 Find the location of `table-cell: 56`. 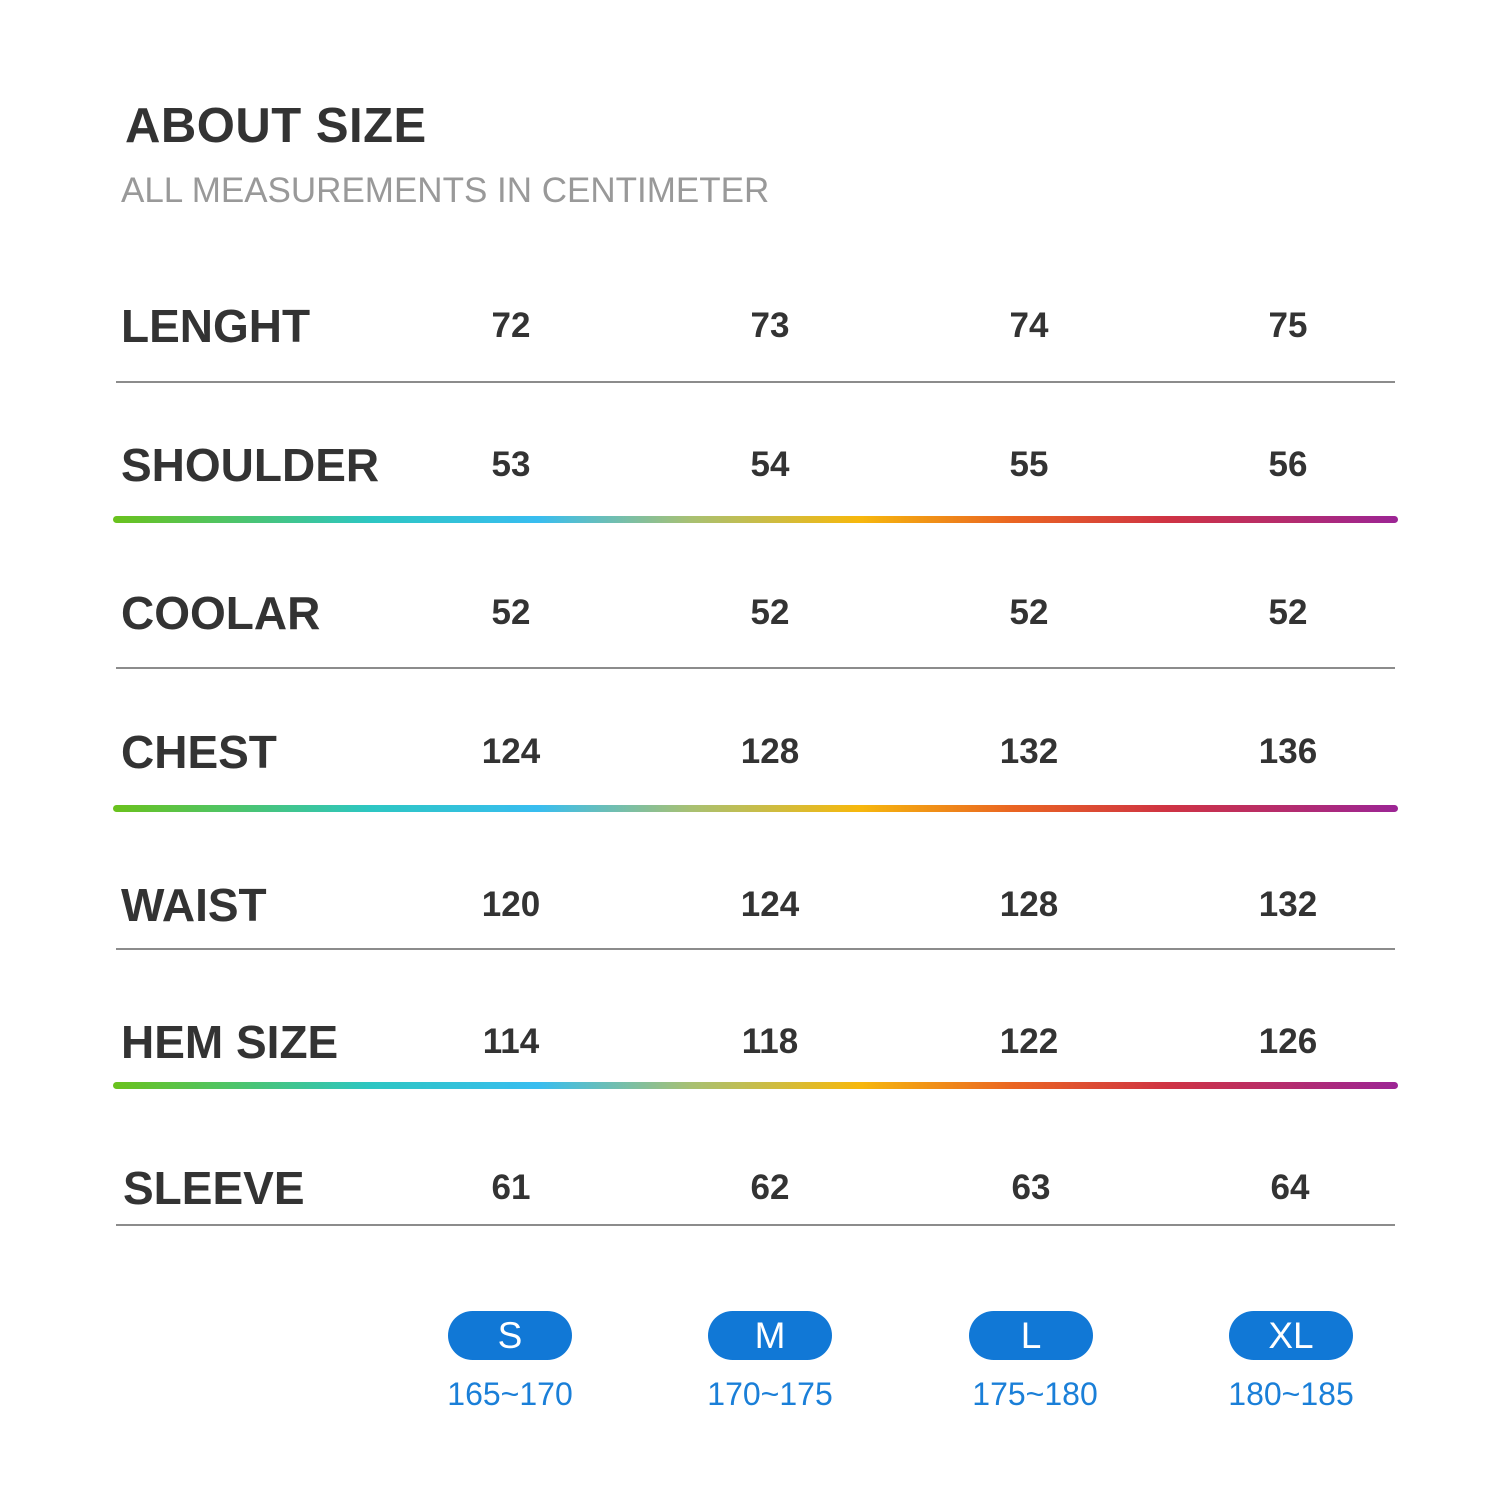

table-cell: 56 is located at coordinates (1288, 464).